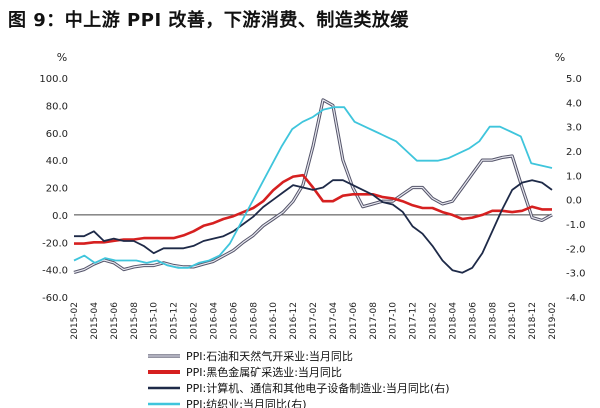 The height and width of the screenshot is (408, 600). I want to click on x-tick-label: 2015-08, so click(135, 321).